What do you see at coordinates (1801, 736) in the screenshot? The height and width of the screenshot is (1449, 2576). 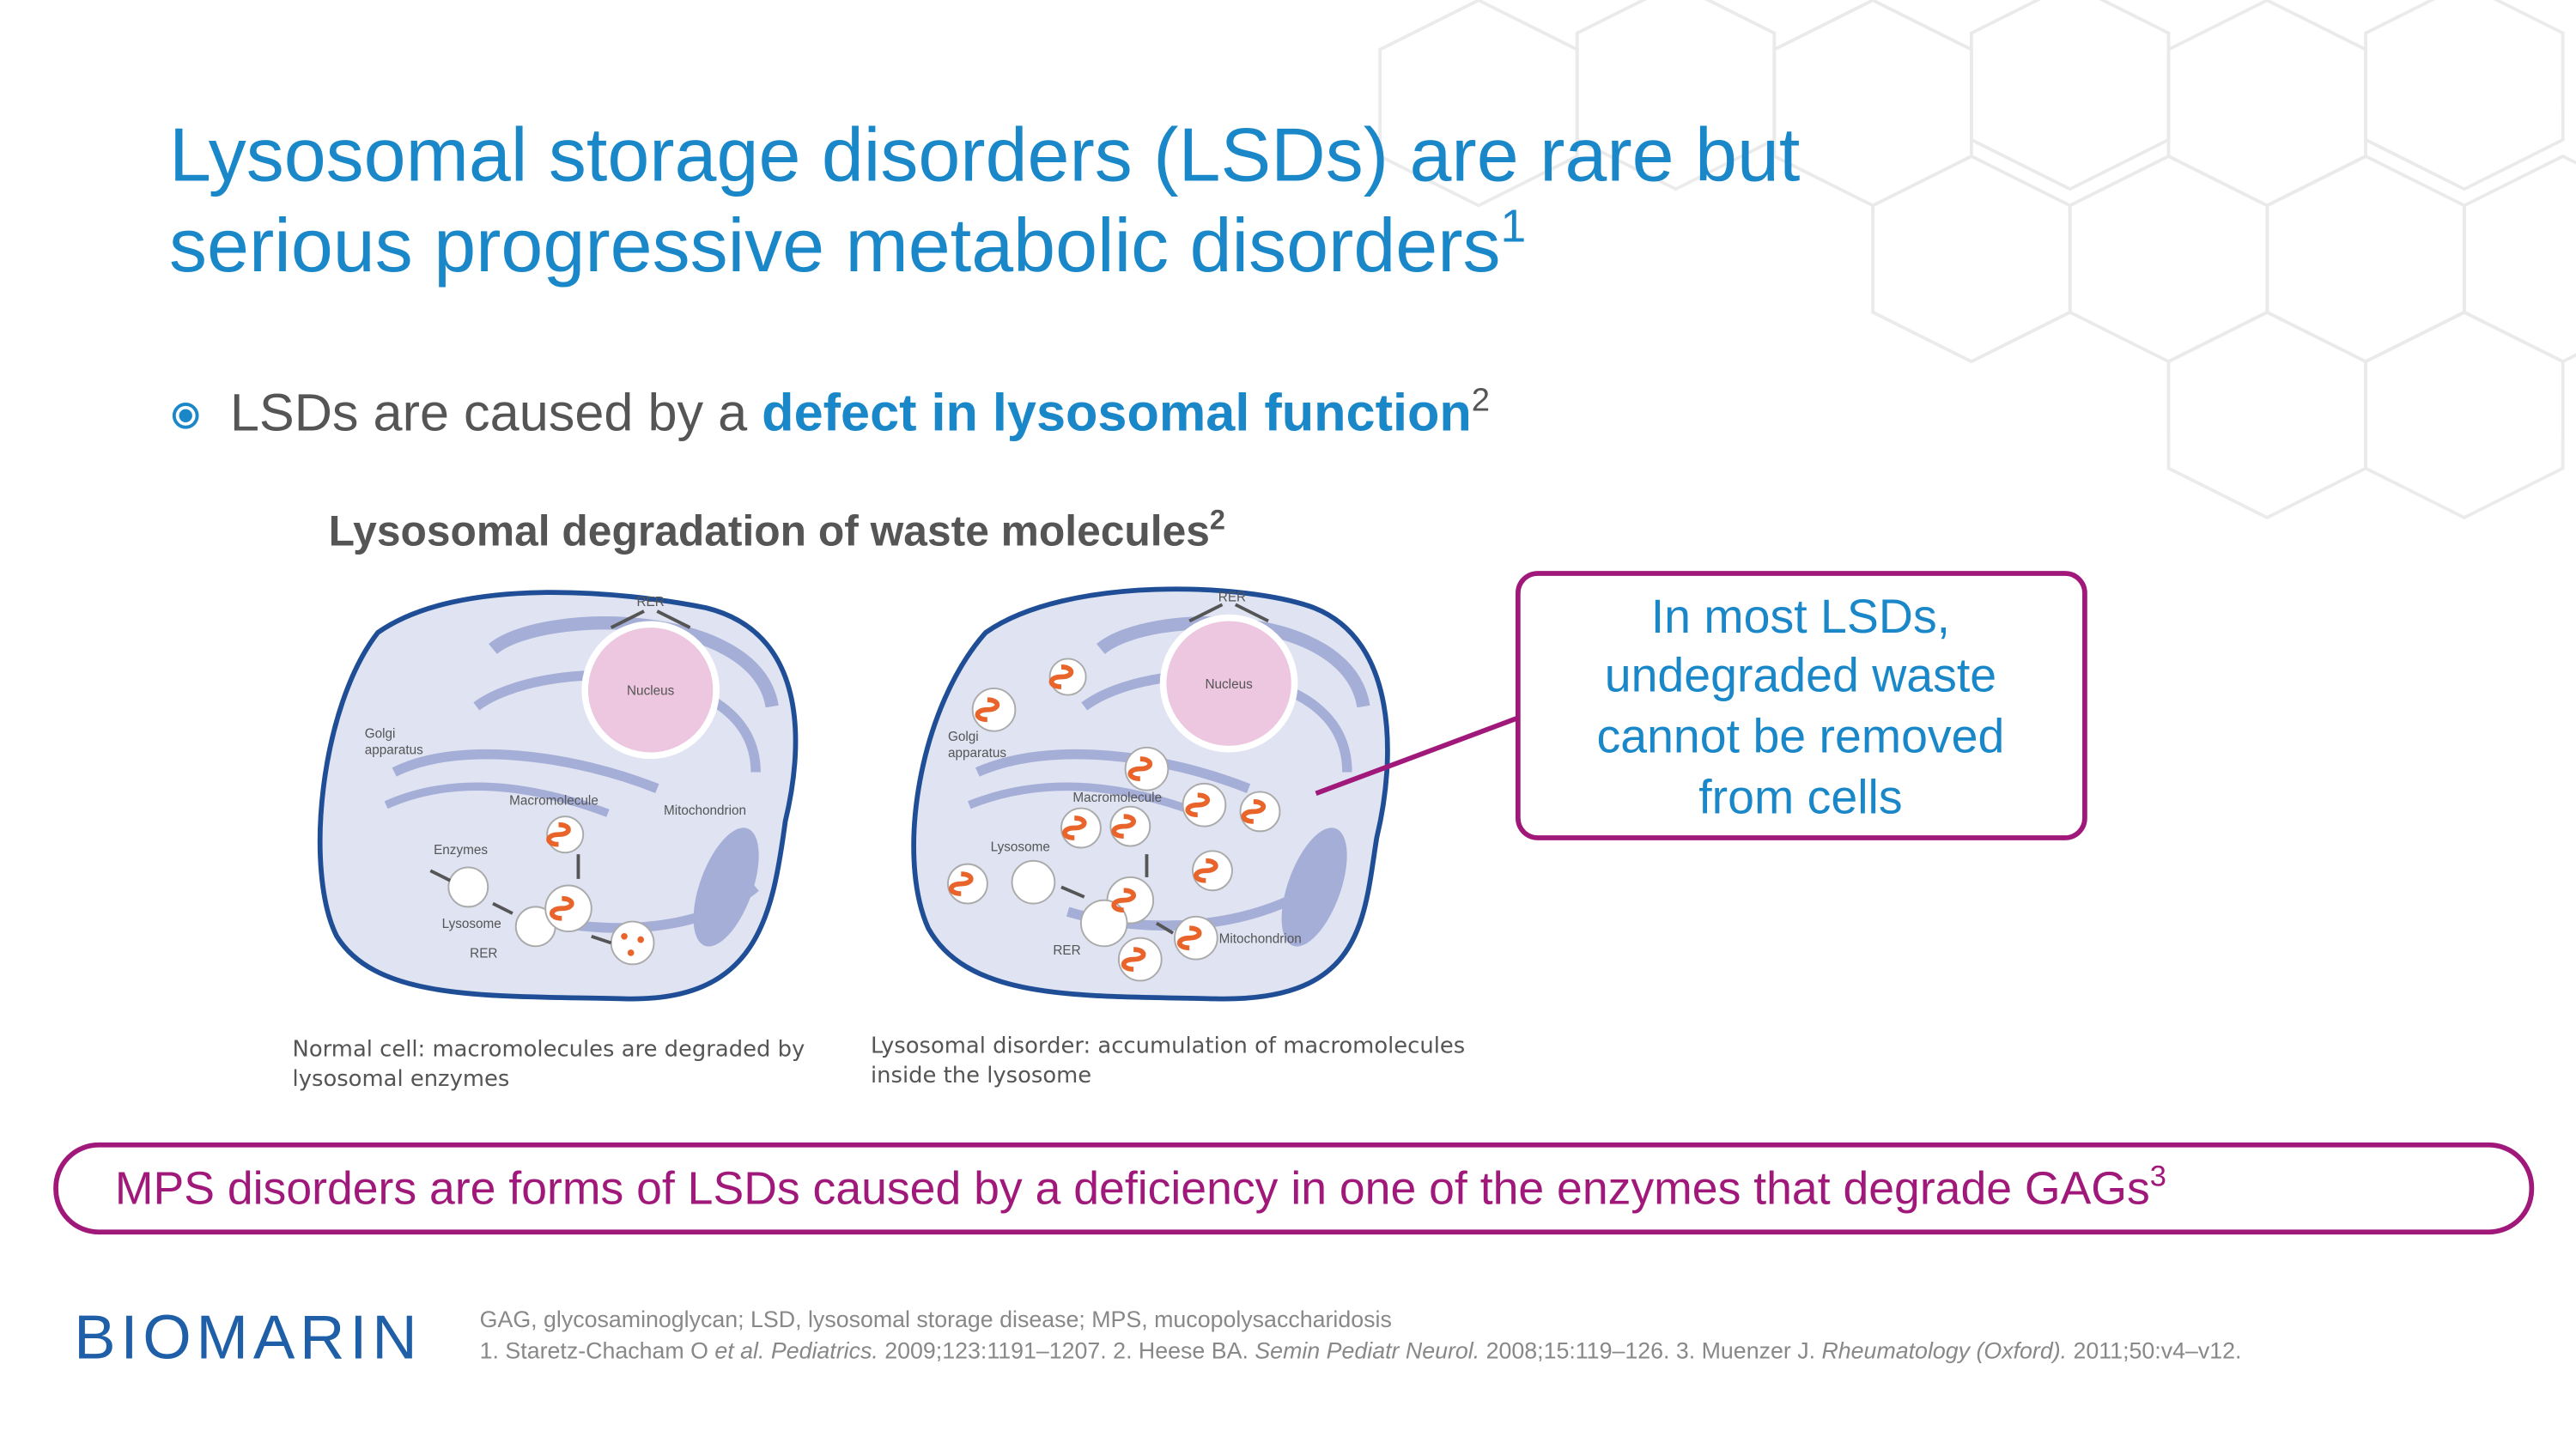 I see `callout-text: cannot be removed` at bounding box center [1801, 736].